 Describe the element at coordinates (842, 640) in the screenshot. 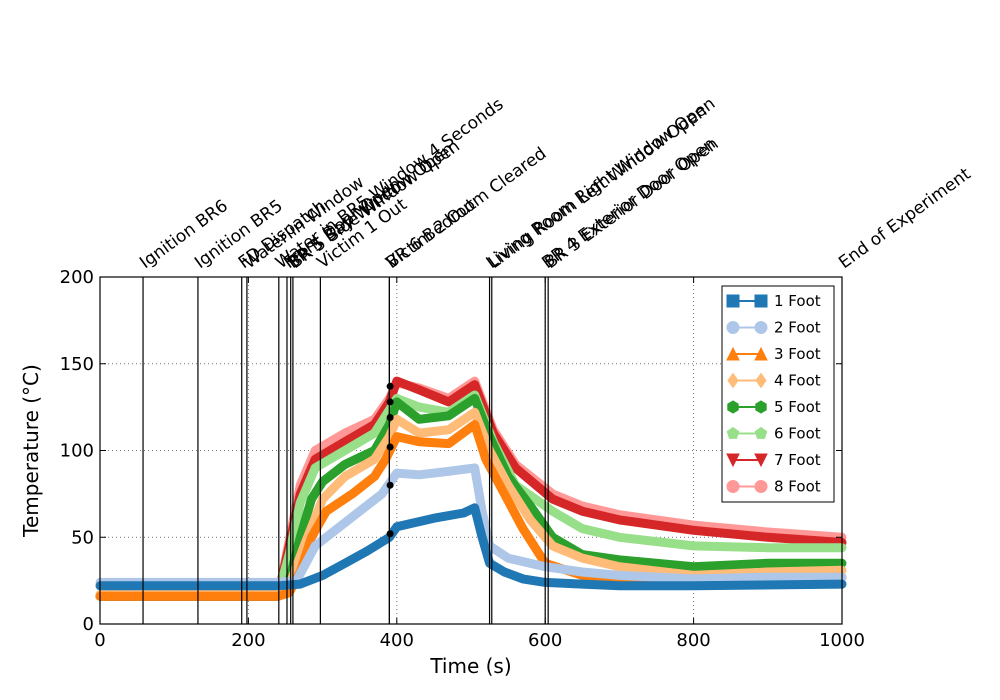

I see `x-tick-label: 1000` at that location.